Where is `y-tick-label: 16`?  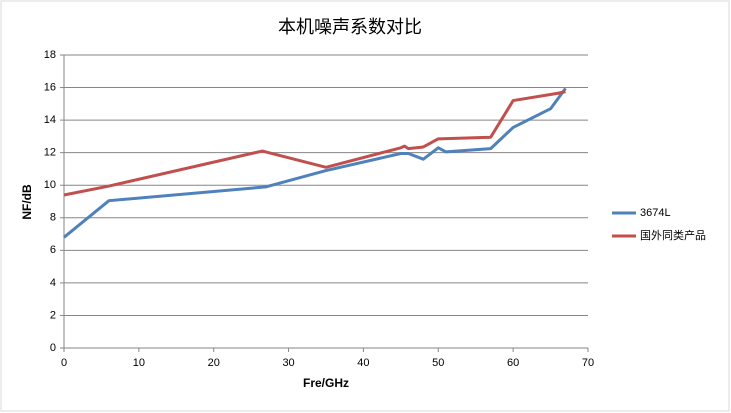 y-tick-label: 16 is located at coordinates (50, 87).